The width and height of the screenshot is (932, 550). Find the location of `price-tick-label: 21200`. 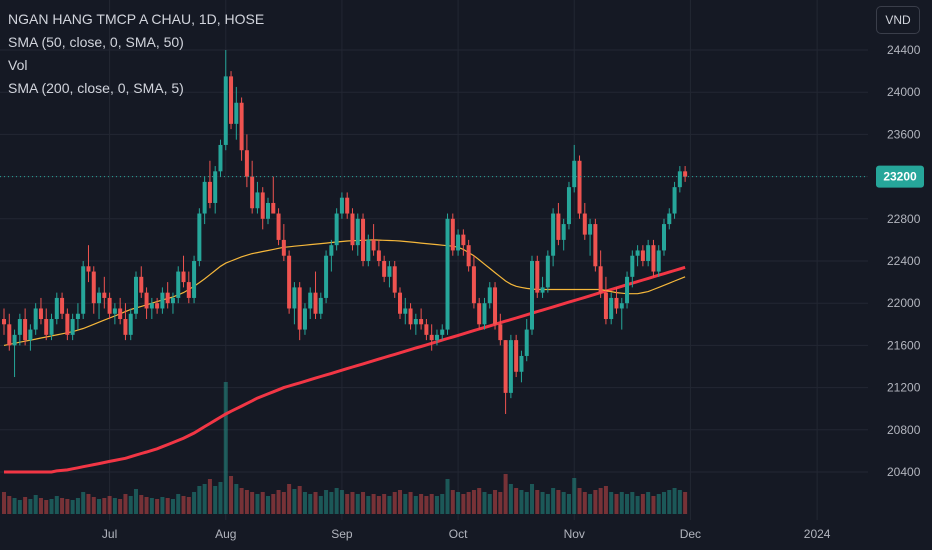

price-tick-label: 21200 is located at coordinates (904, 388).